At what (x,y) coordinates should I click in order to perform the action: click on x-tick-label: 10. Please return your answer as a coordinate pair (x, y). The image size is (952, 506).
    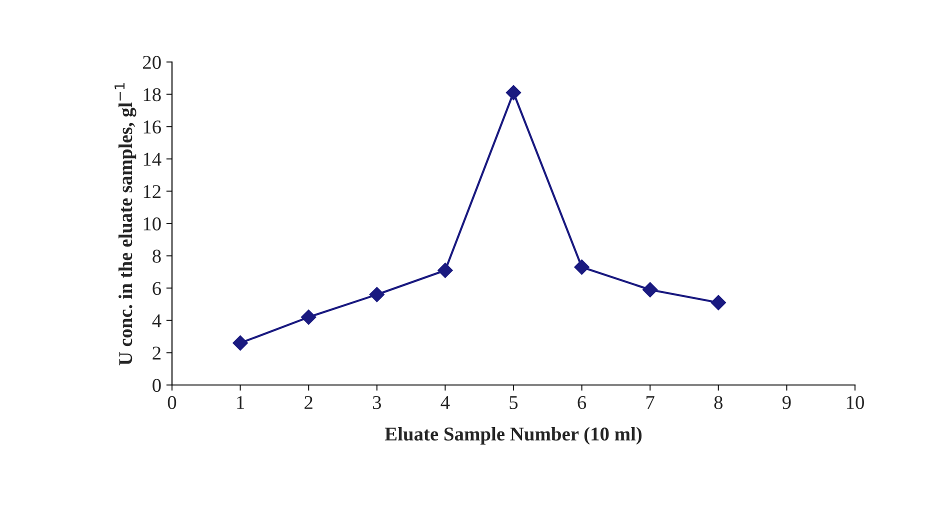
    Looking at the image, I should click on (855, 403).